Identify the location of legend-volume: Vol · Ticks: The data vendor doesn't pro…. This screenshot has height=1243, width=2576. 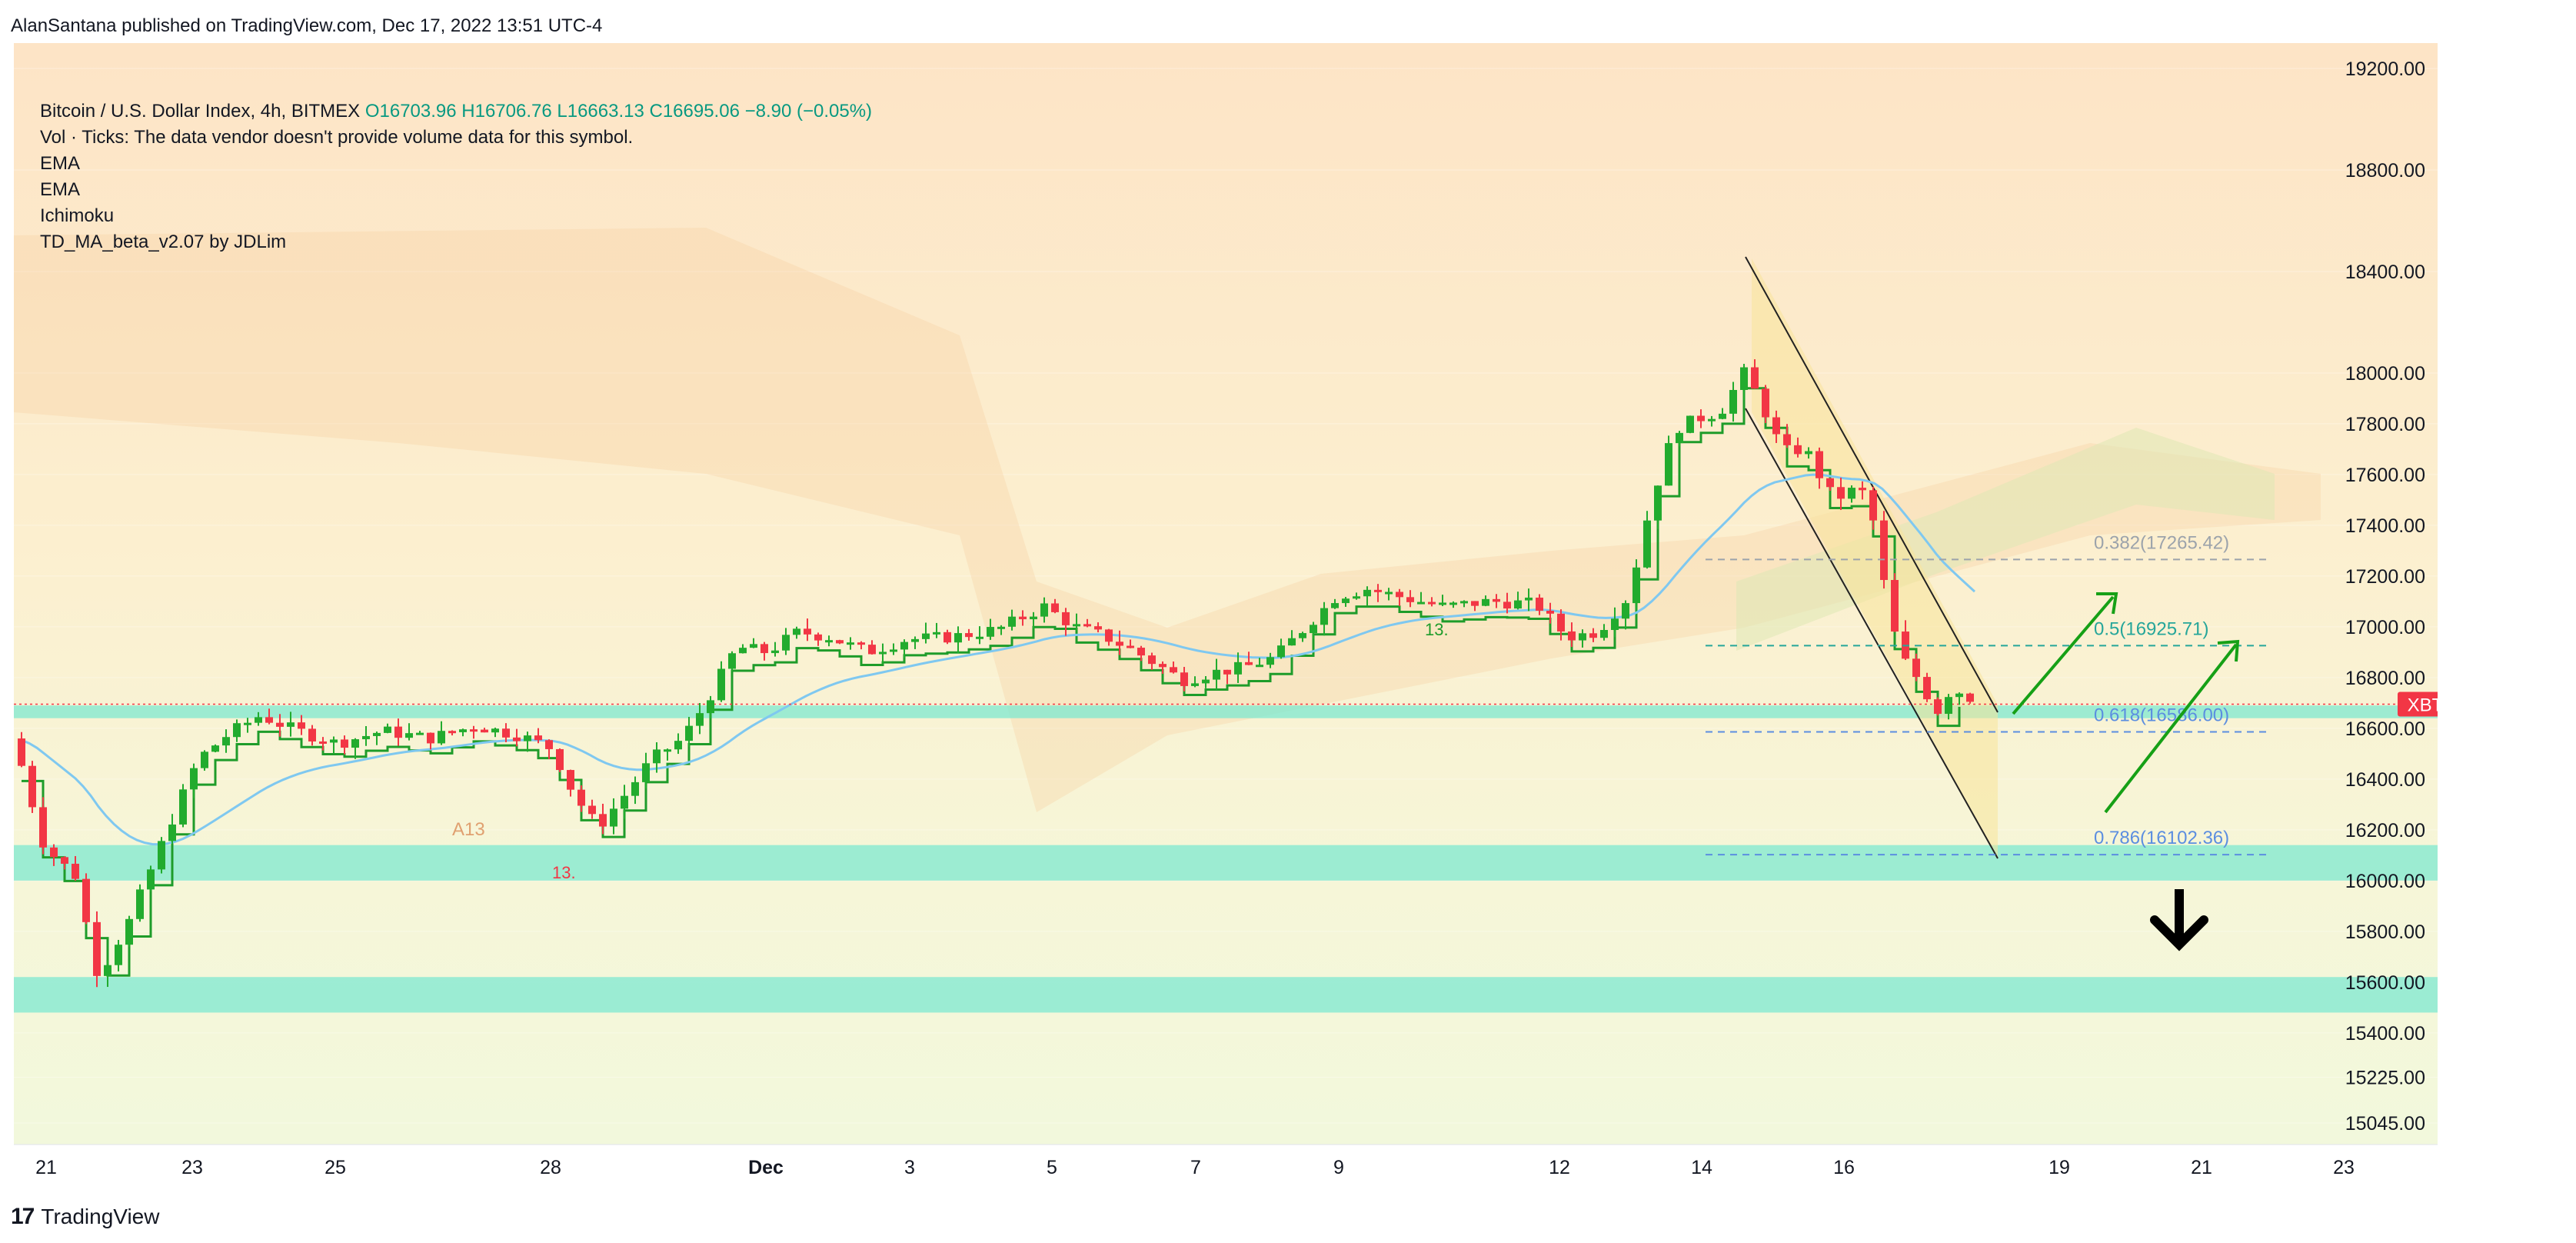
(337, 137).